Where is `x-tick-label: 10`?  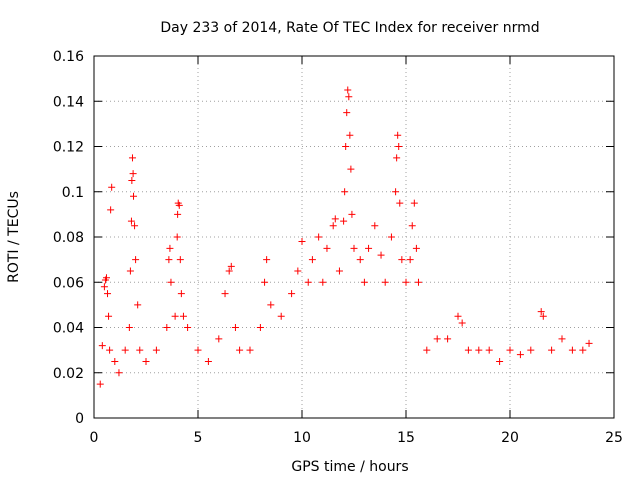
x-tick-label: 10 is located at coordinates (302, 438).